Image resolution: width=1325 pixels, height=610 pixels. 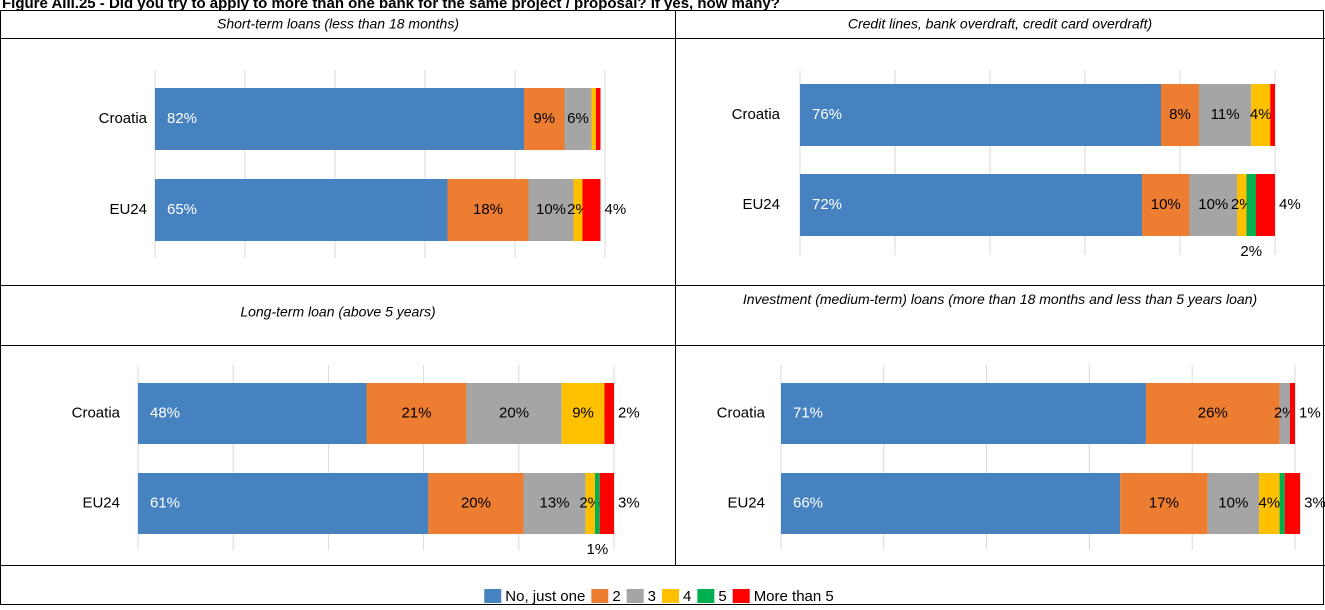 What do you see at coordinates (808, 412) in the screenshot?
I see `data-label: 71%` at bounding box center [808, 412].